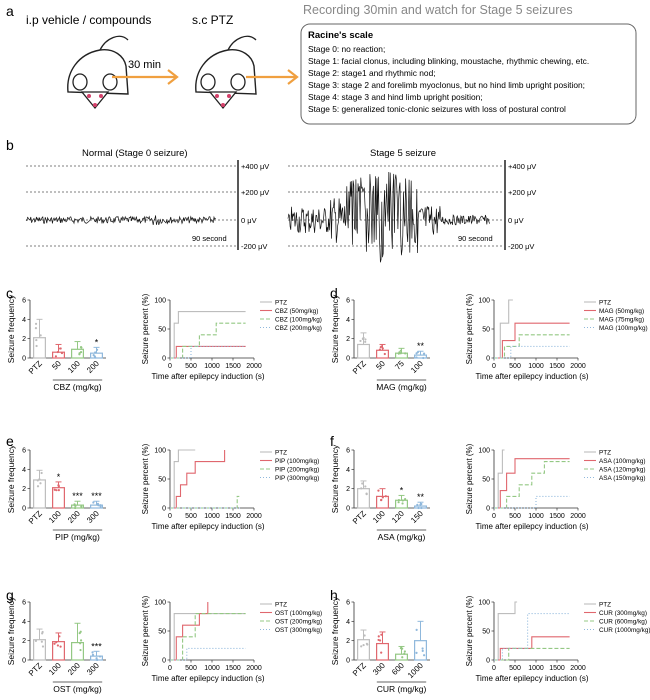  I want to click on x-tick-label: 600, so click(398, 669).